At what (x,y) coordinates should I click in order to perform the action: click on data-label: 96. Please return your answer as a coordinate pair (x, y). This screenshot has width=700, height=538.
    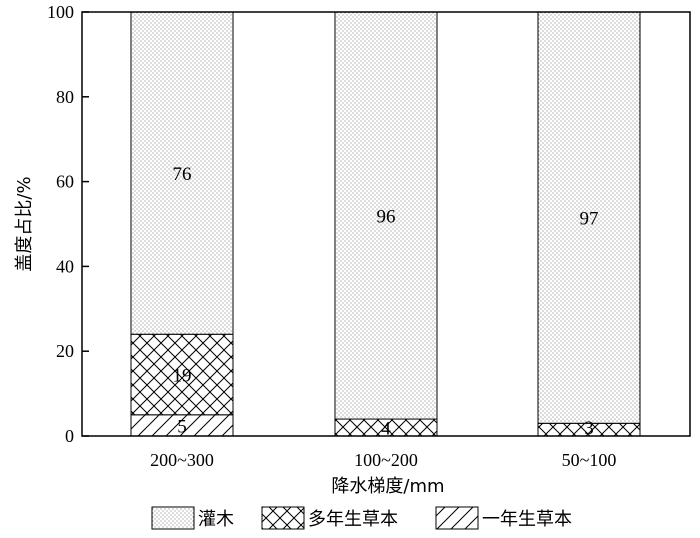
    Looking at the image, I should click on (386, 217).